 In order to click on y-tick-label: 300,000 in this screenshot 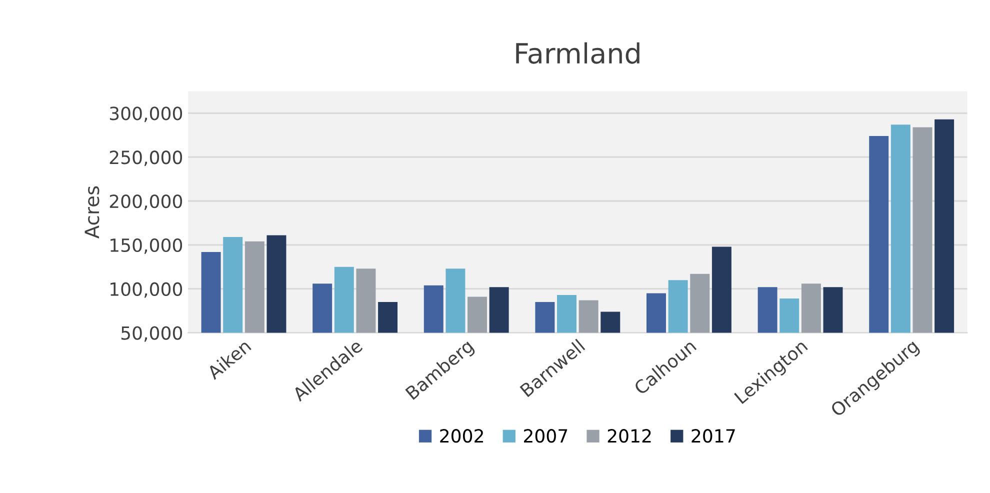, I will do `click(146, 114)`.